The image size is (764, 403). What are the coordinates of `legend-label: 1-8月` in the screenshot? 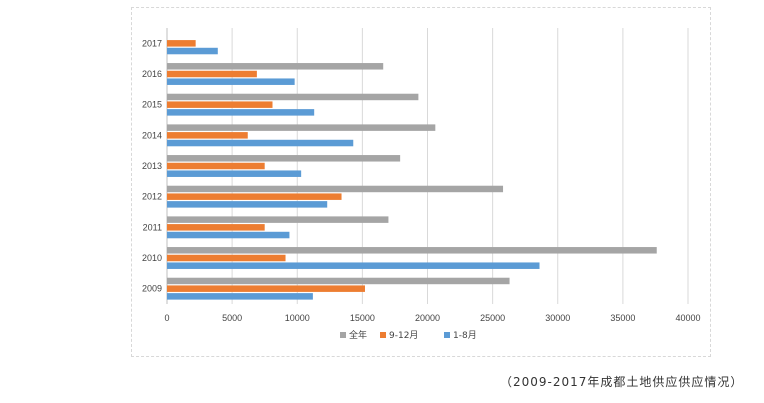 It's located at (465, 335).